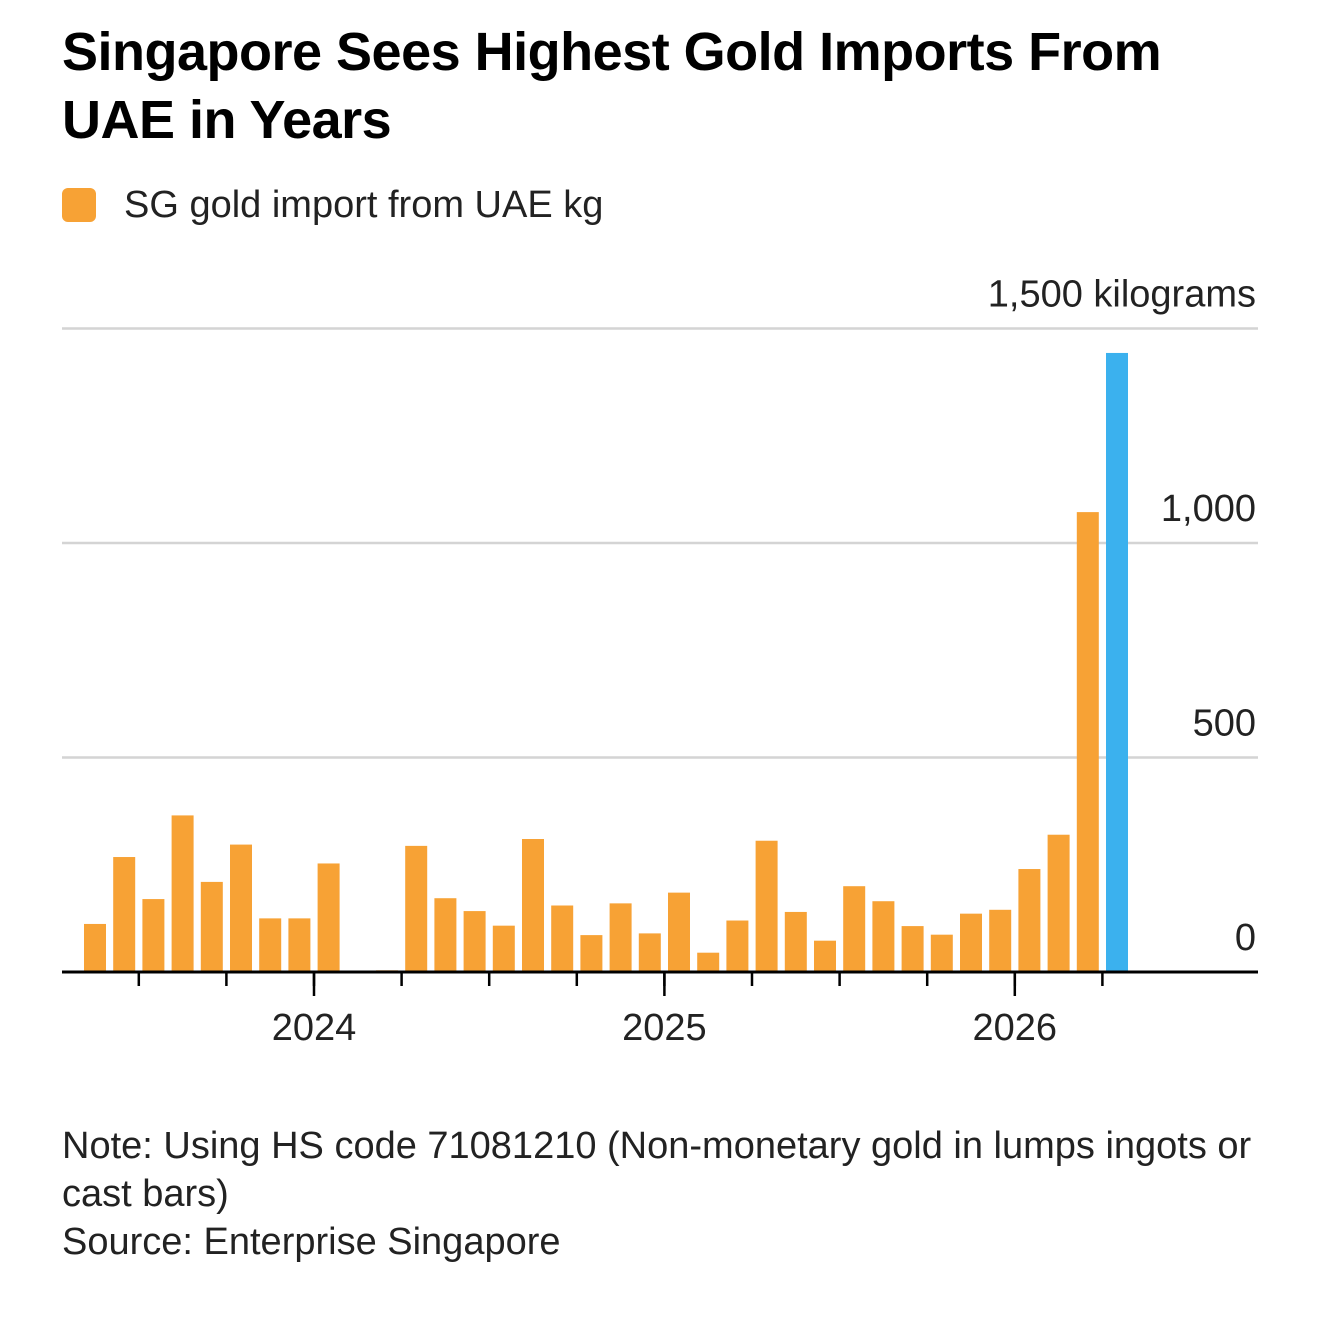 The height and width of the screenshot is (1330, 1320). Describe the element at coordinates (1117, 662) in the screenshot. I see `bar-latest` at that location.